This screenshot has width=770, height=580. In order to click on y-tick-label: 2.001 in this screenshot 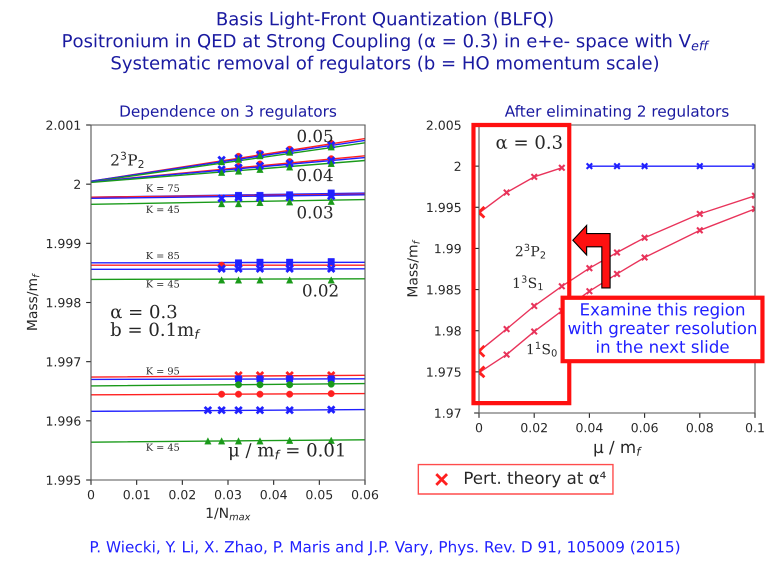, I will do `click(63, 125)`.